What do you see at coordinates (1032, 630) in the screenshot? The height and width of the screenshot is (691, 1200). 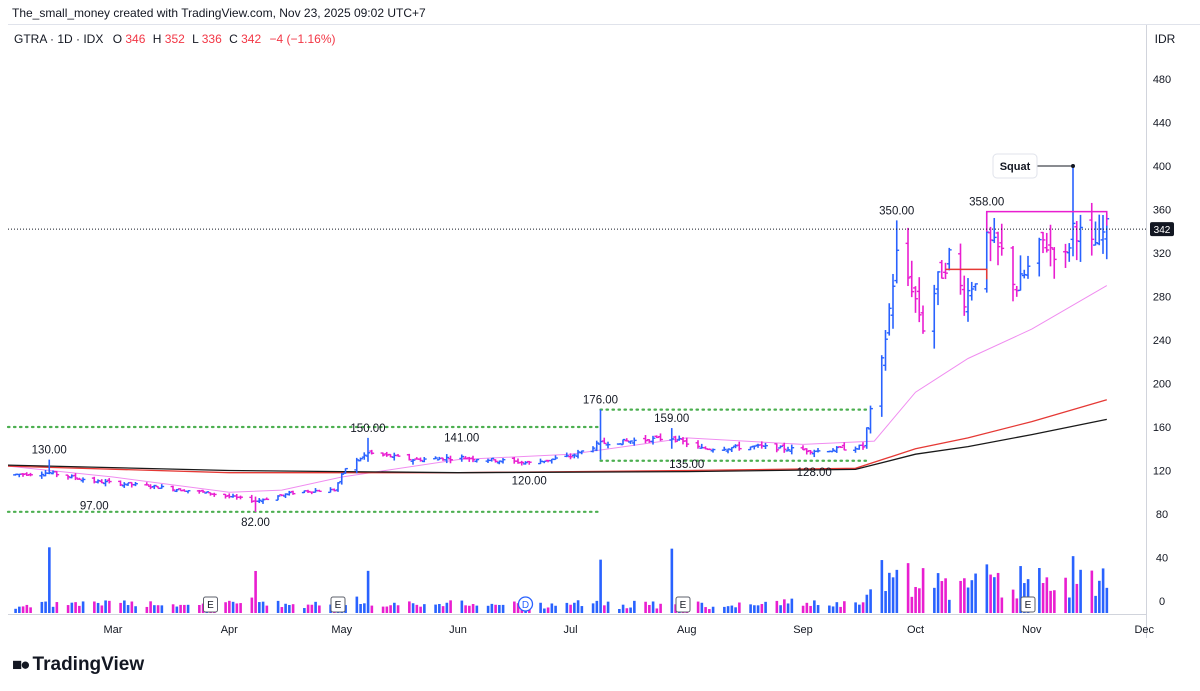 I see `x-tick-label: Nov` at bounding box center [1032, 630].